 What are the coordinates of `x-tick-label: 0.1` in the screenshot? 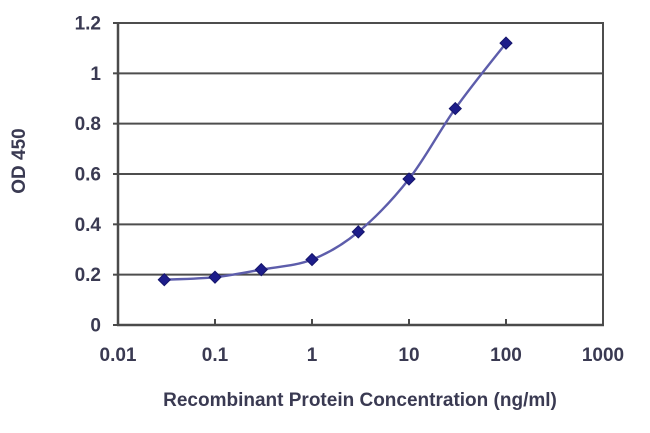 It's located at (215, 355).